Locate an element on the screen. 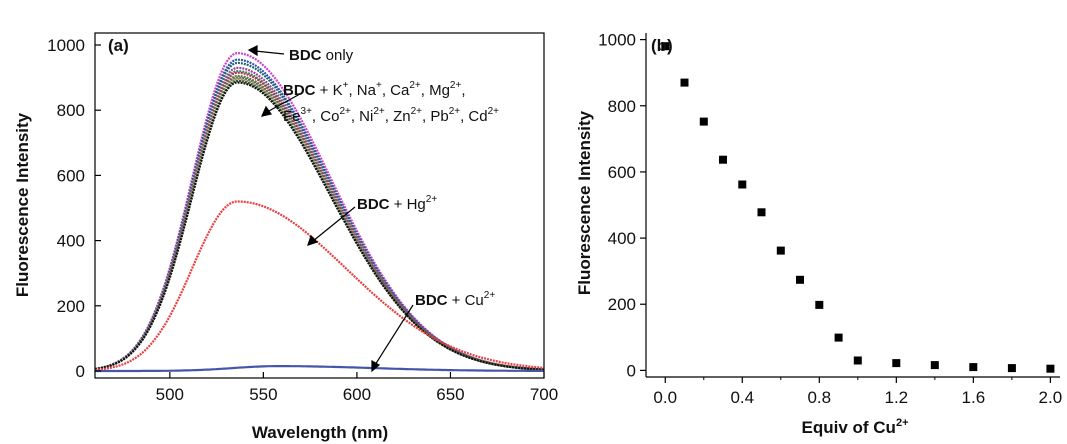 The image size is (1067, 444). panel-b-label: (b) is located at coordinates (662, 45).